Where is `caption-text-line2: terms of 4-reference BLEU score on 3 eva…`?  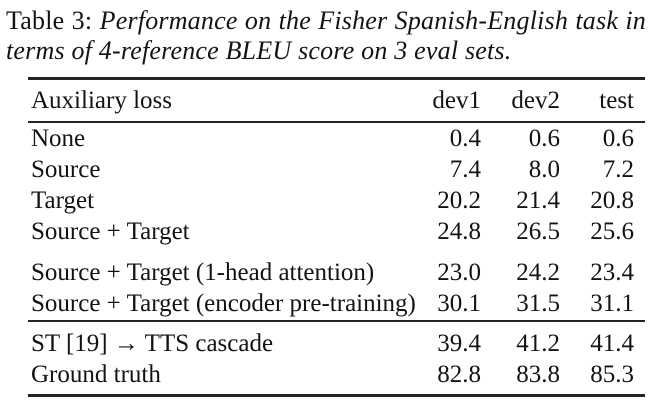 caption-text-line2: terms of 4-reference BLEU score on 3 eva… is located at coordinates (259, 50).